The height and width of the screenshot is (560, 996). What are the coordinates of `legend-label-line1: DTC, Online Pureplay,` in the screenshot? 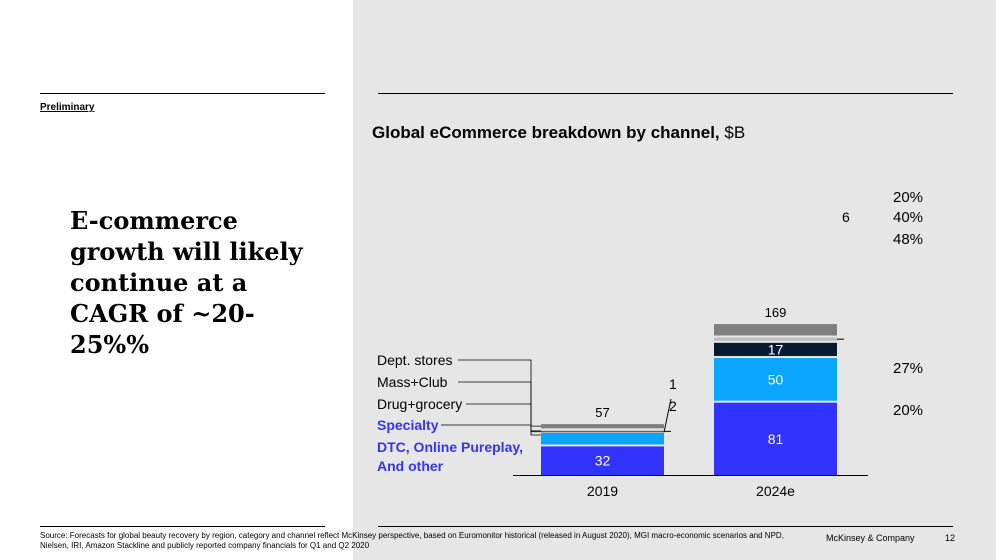 It's located at (450, 447).